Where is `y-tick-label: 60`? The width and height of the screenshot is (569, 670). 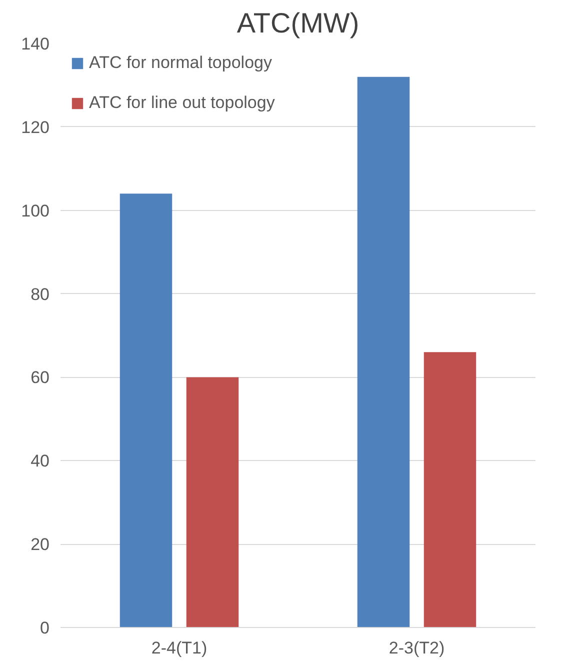
y-tick-label: 60 is located at coordinates (40, 378).